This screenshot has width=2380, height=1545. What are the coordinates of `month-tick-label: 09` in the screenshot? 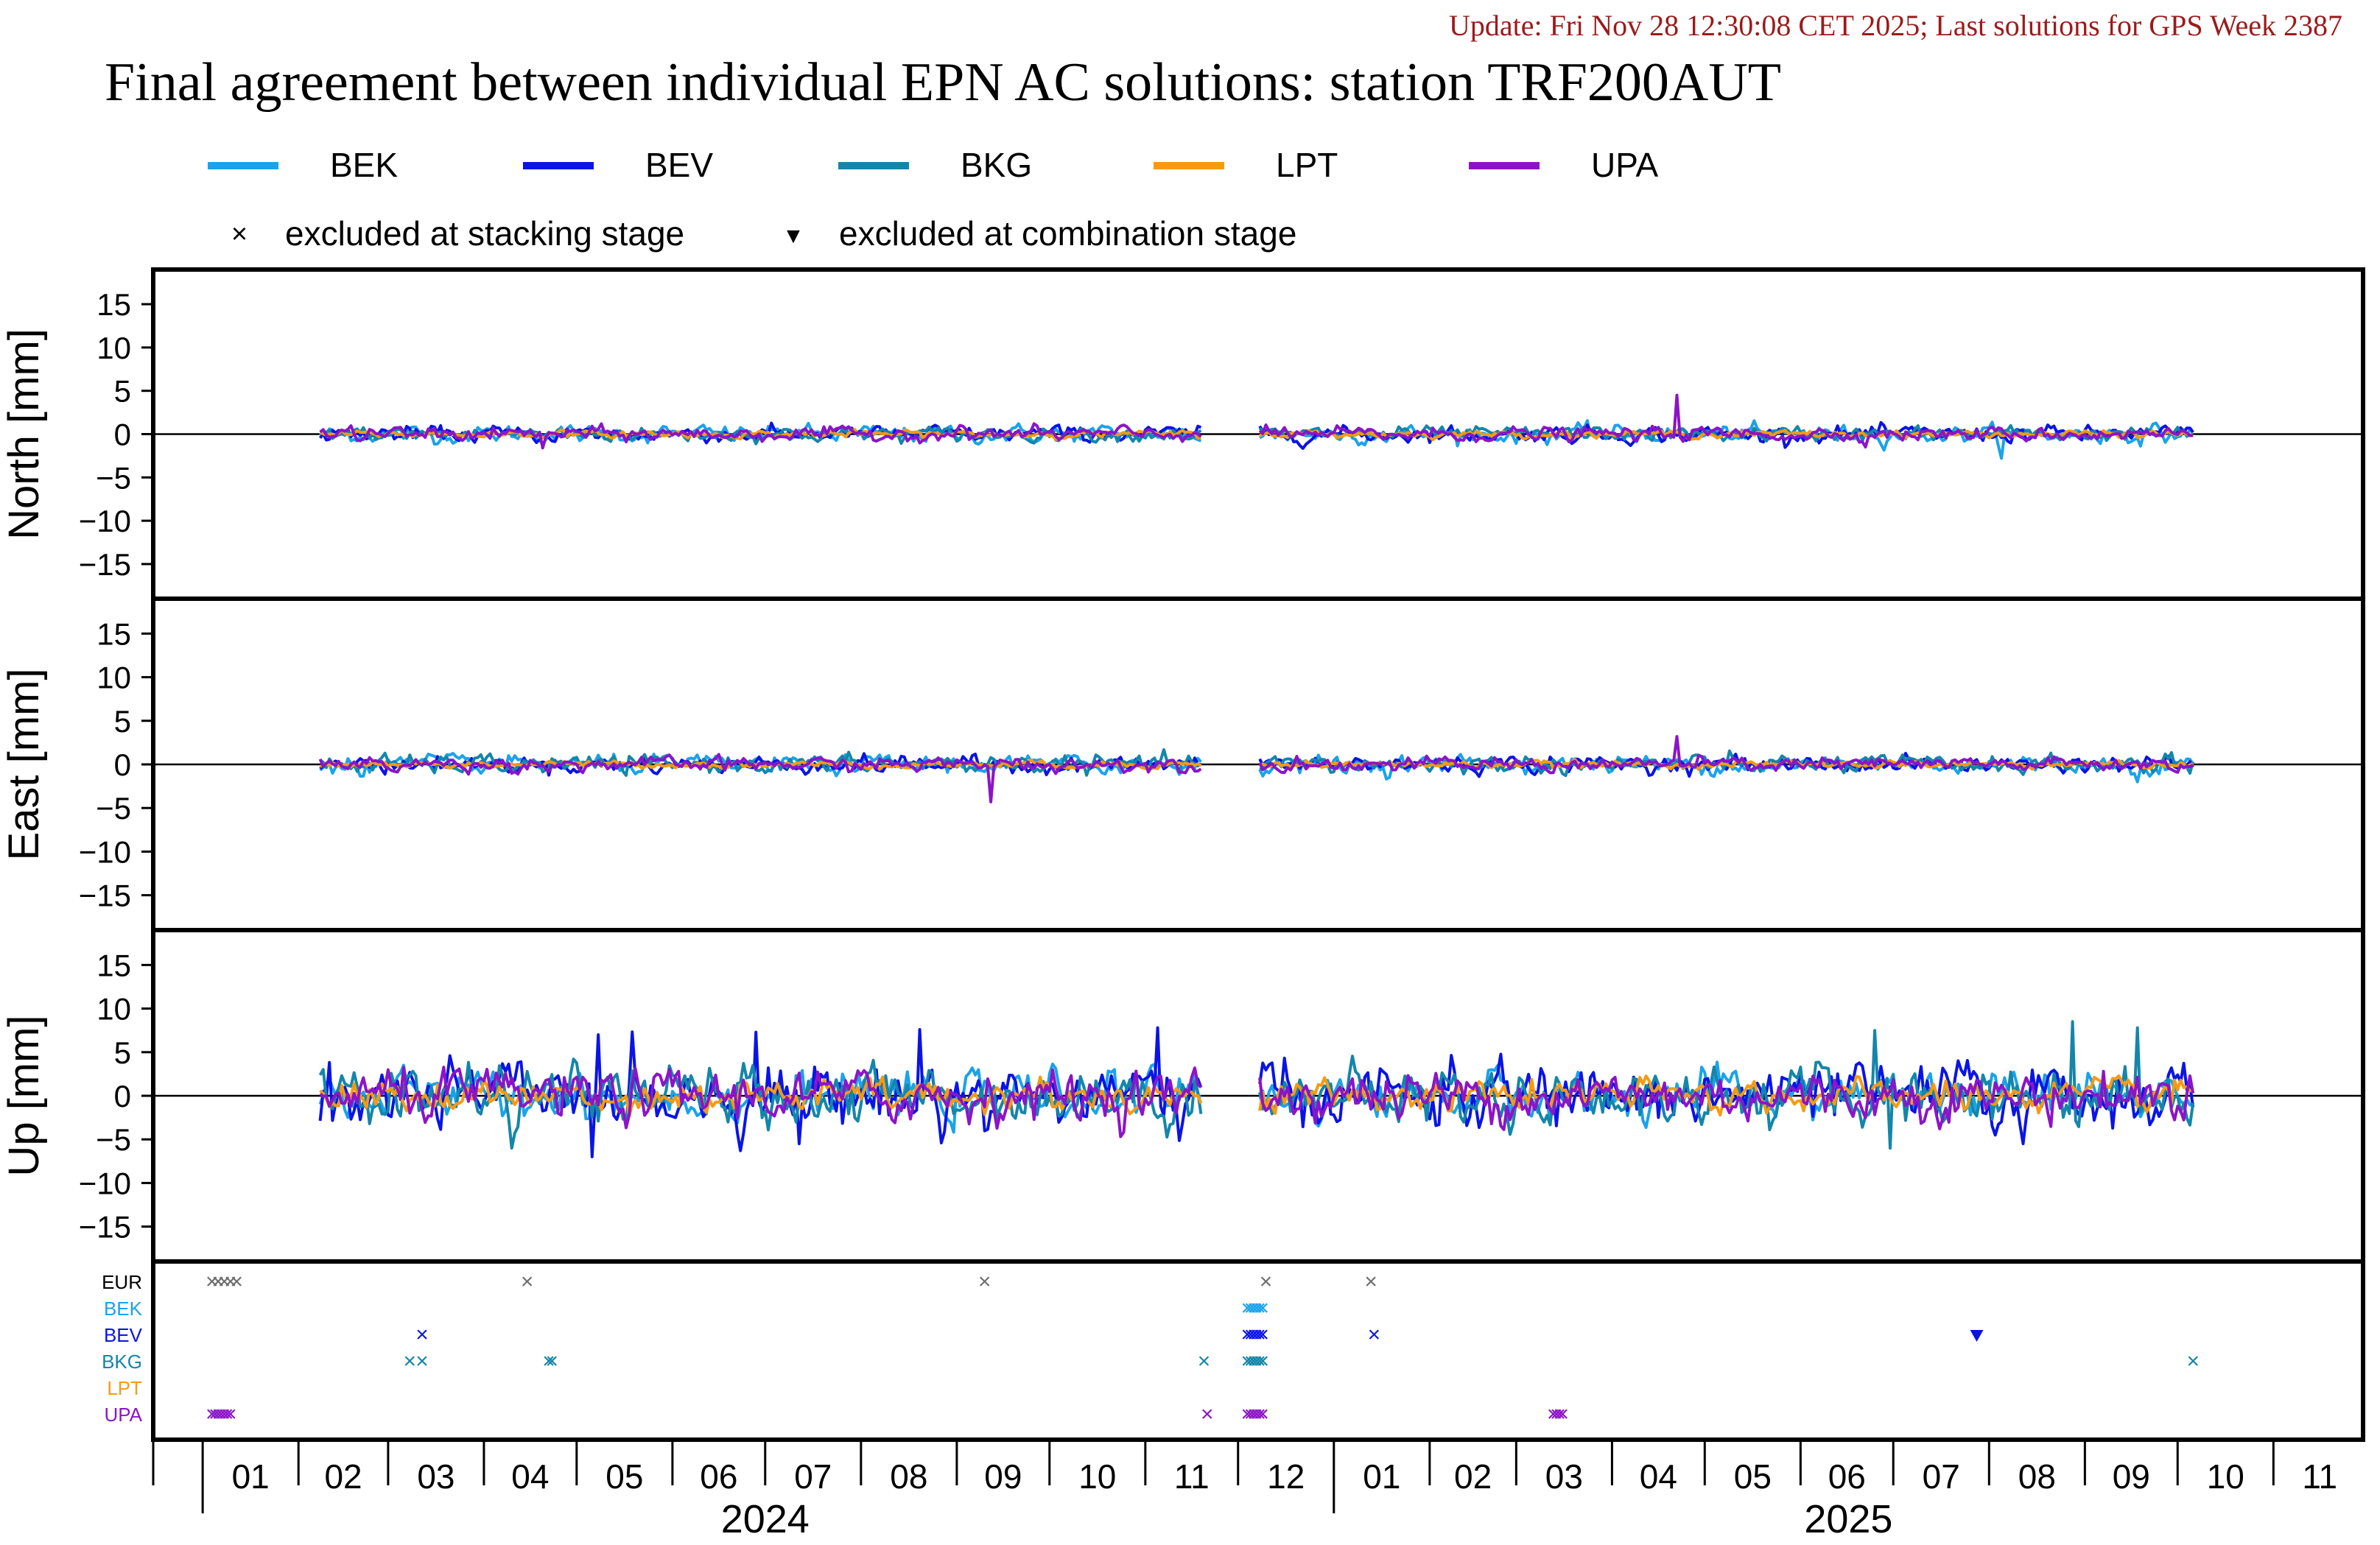 It's located at (1003, 1477).